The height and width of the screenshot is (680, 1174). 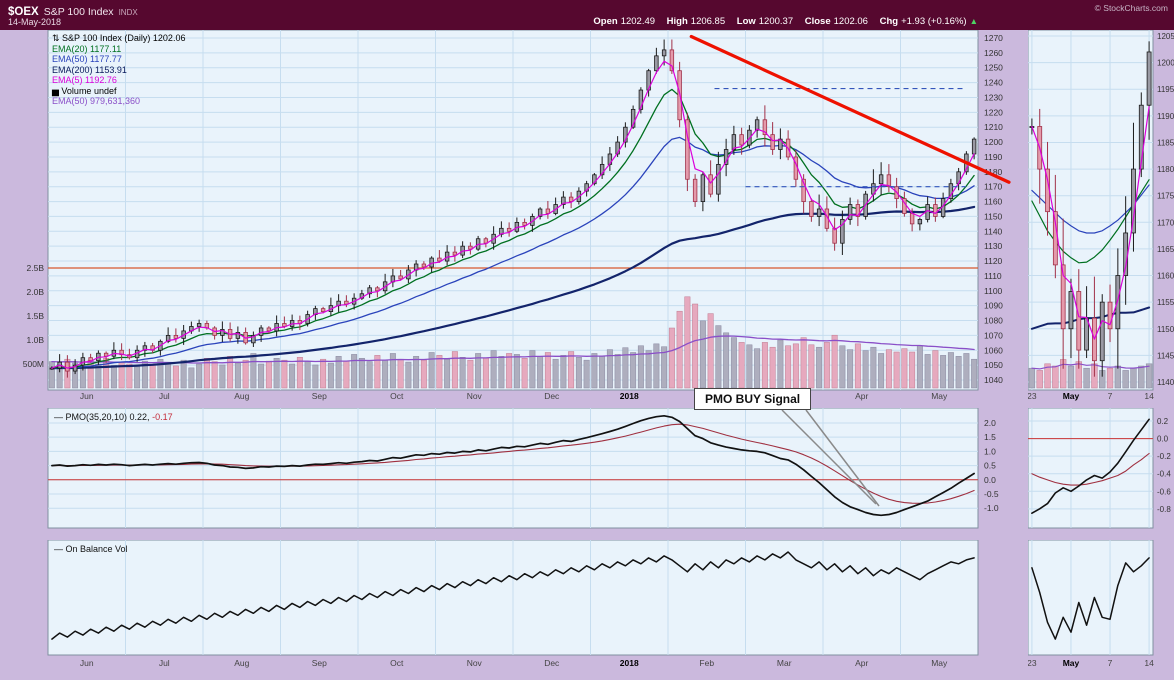 What do you see at coordinates (993, 53) in the screenshot?
I see `svg-text: 1260` at bounding box center [993, 53].